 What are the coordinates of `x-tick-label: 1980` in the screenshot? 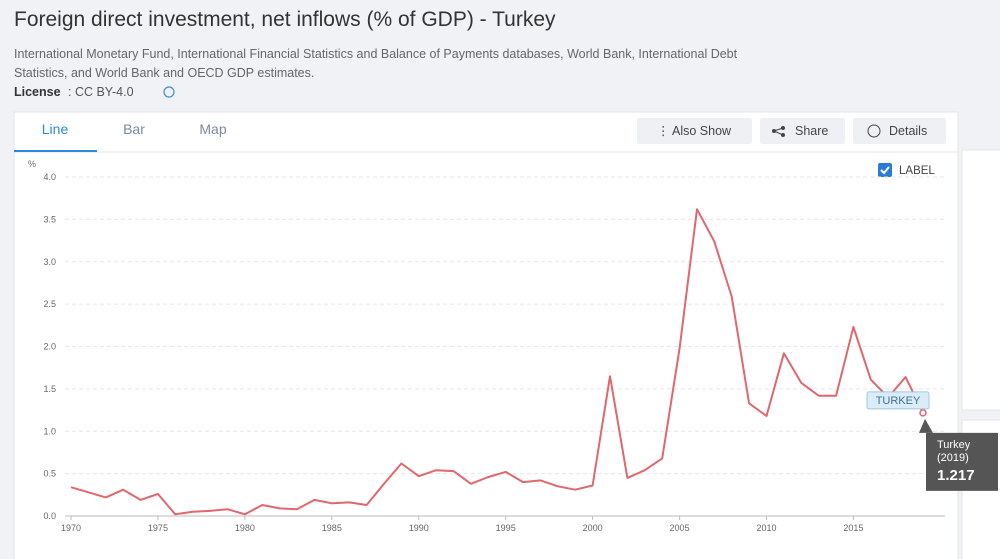 It's located at (245, 528).